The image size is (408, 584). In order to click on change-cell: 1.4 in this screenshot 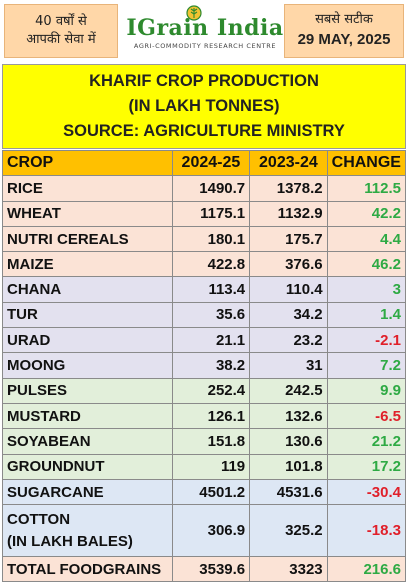, I will do `click(366, 315)`.